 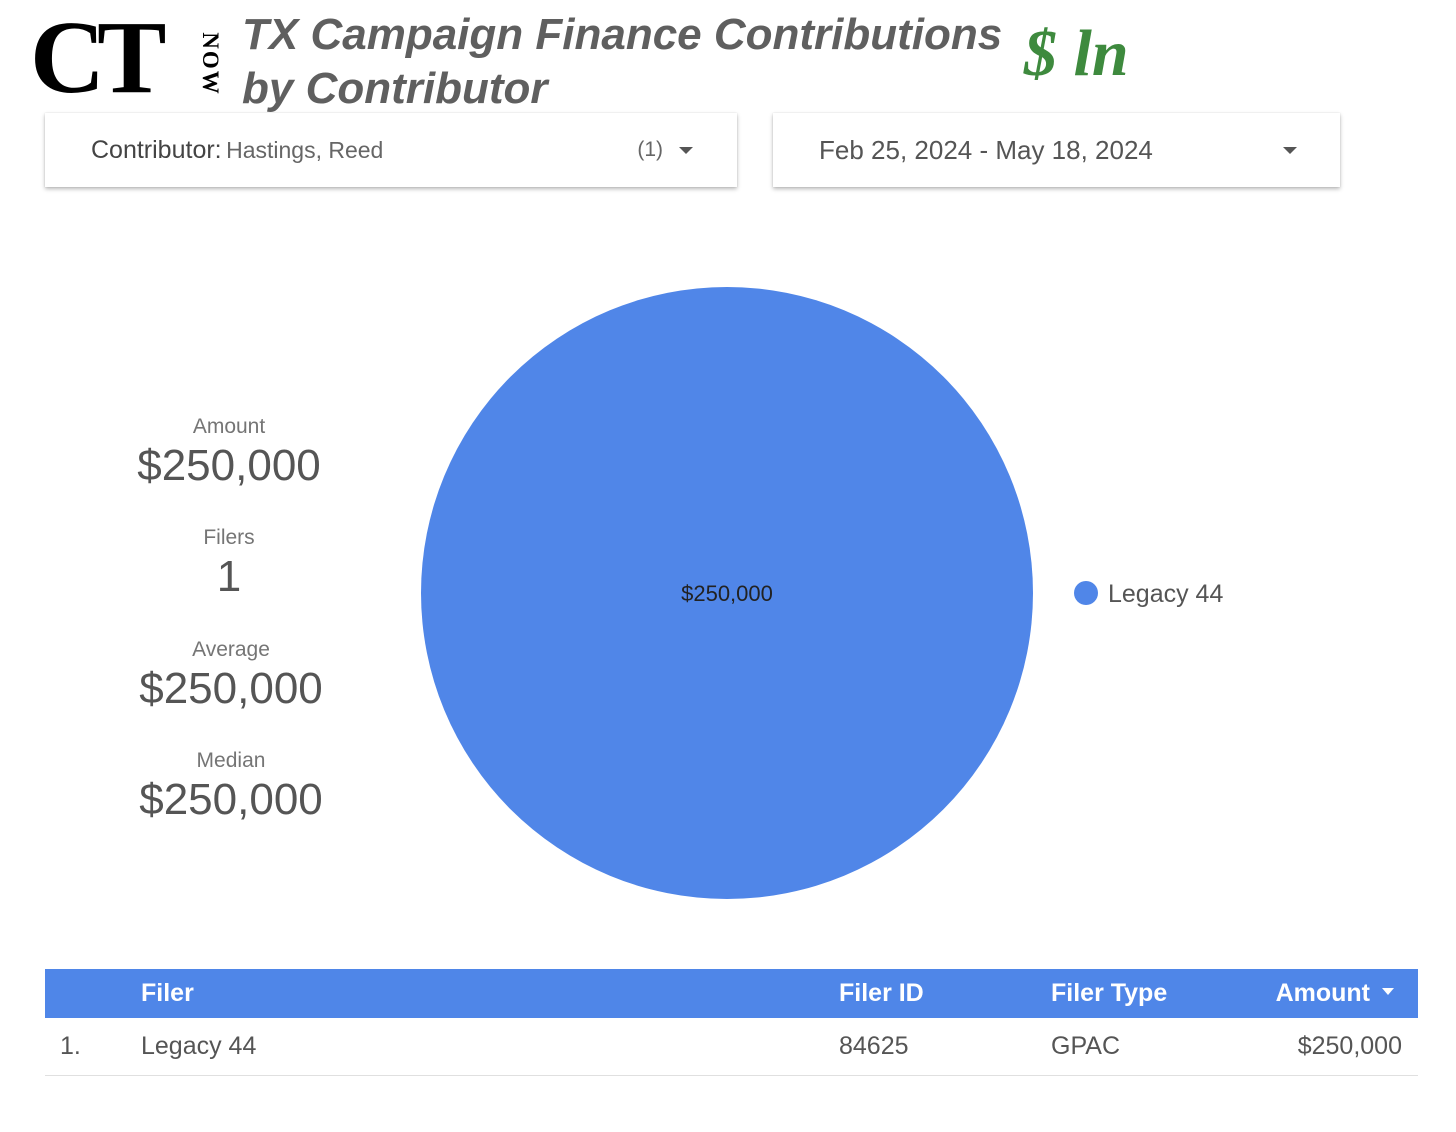 What do you see at coordinates (229, 537) in the screenshot?
I see `metric-filers-label: Filers` at bounding box center [229, 537].